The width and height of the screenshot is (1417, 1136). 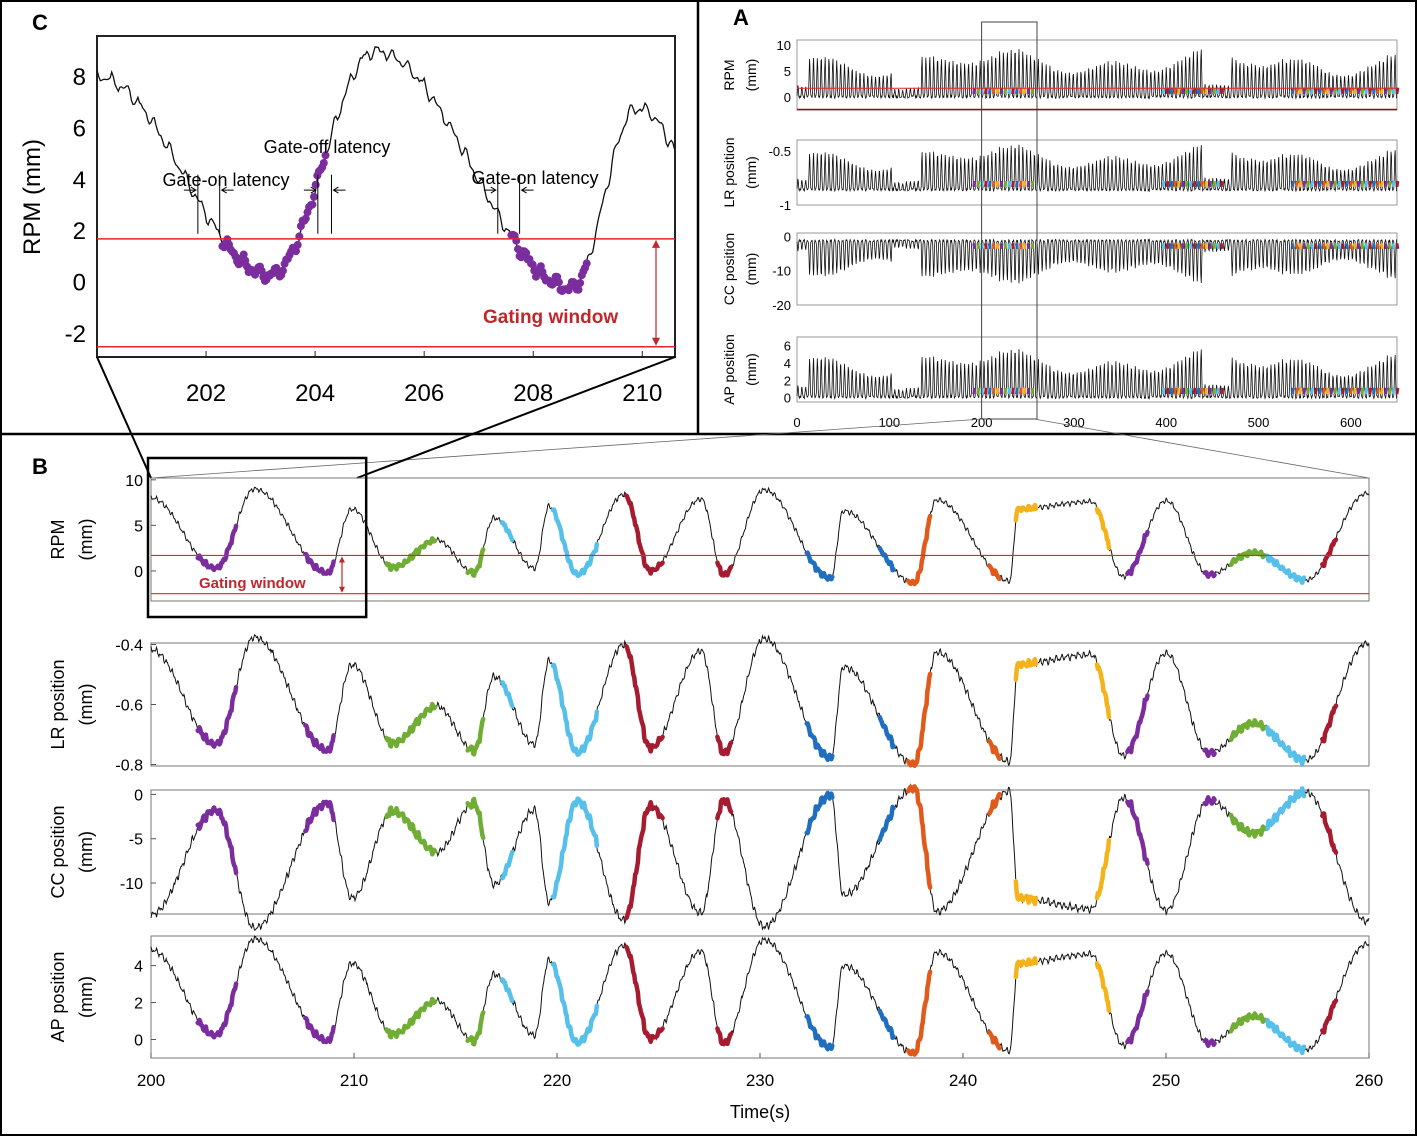 I want to click on panel-a-xtick-label: 300, so click(x=1074, y=422).